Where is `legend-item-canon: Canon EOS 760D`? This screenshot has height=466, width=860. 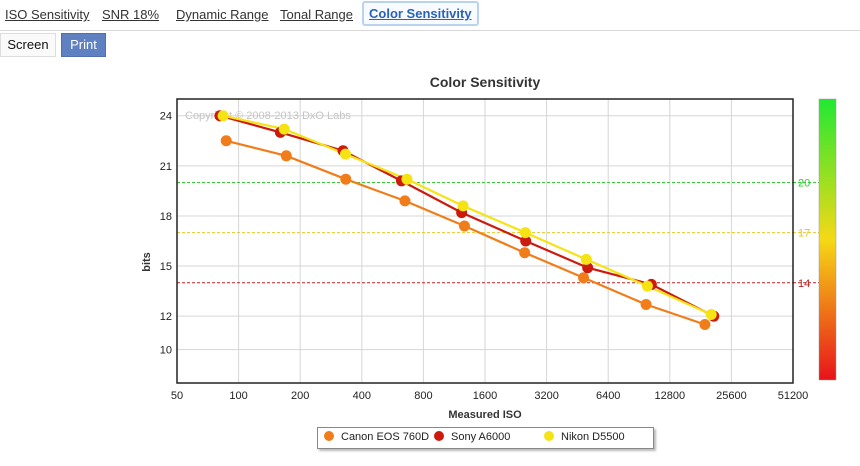
legend-item-canon: Canon EOS 760D is located at coordinates (376, 437).